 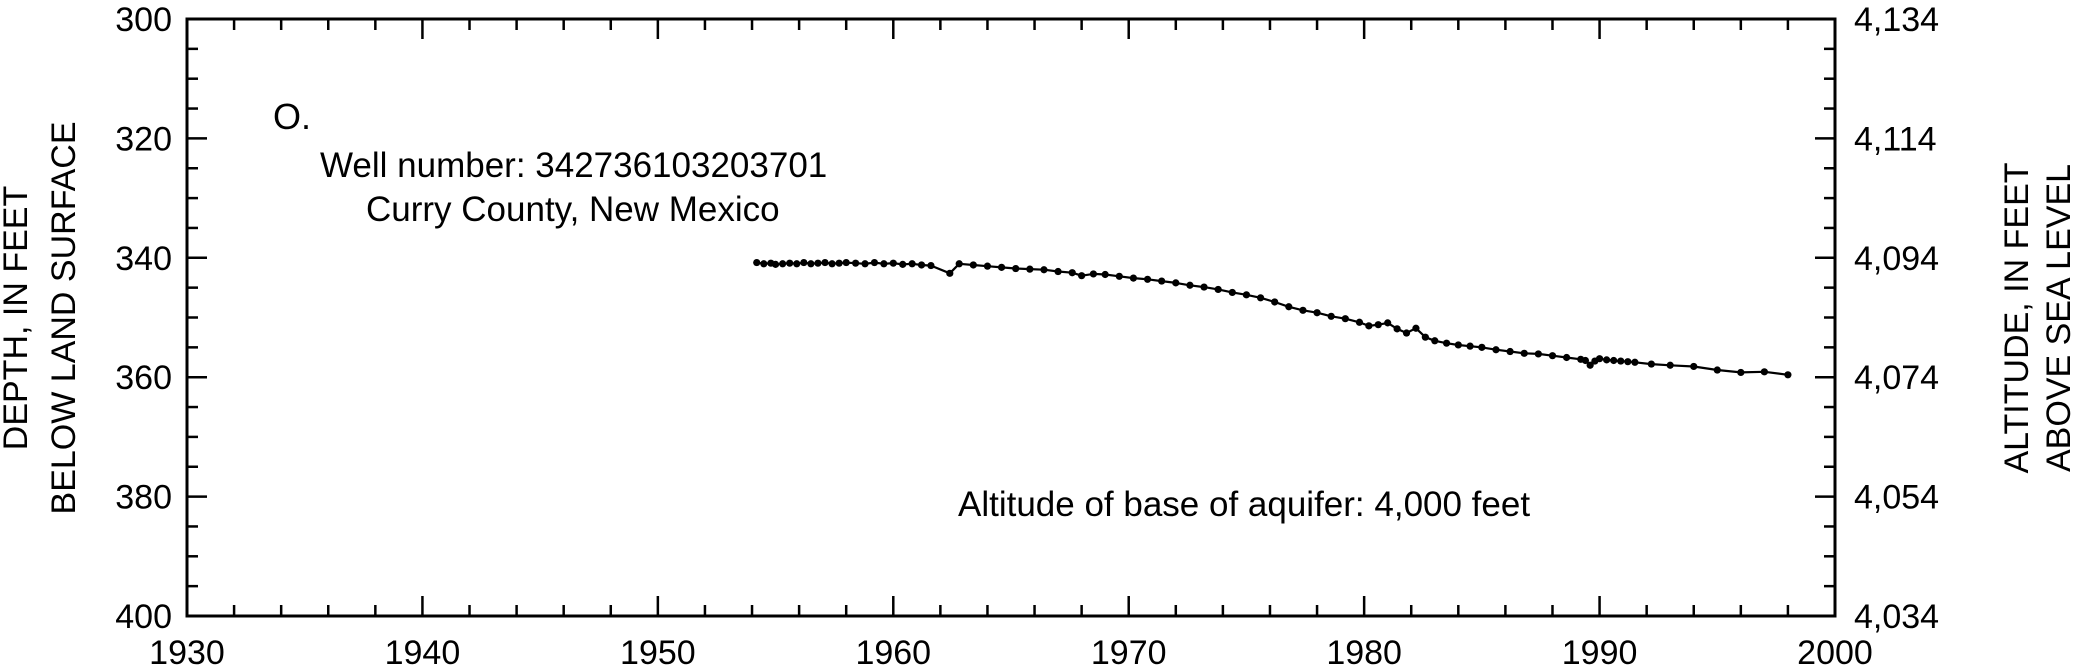 What do you see at coordinates (143, 139) in the screenshot?
I see `y-tick-label-left: 320` at bounding box center [143, 139].